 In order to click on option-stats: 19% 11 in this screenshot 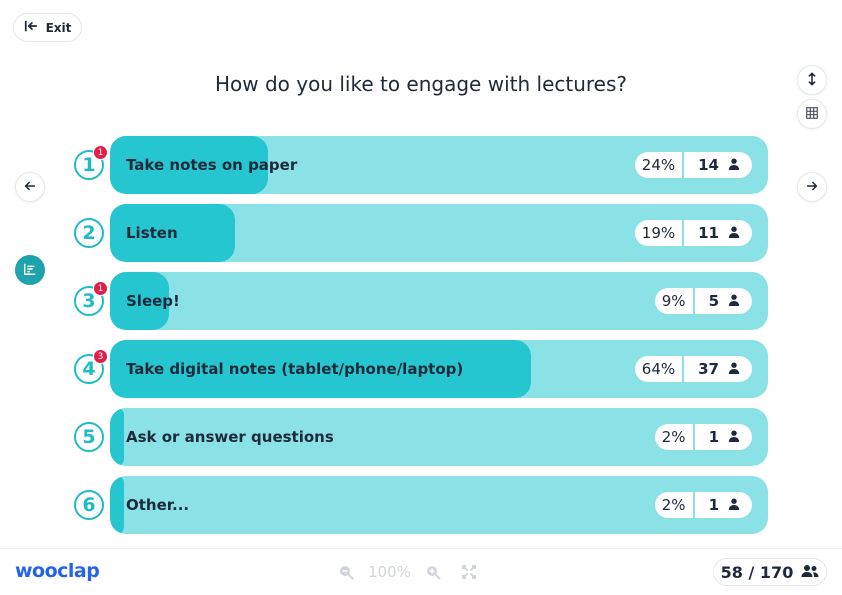, I will do `click(693, 233)`.